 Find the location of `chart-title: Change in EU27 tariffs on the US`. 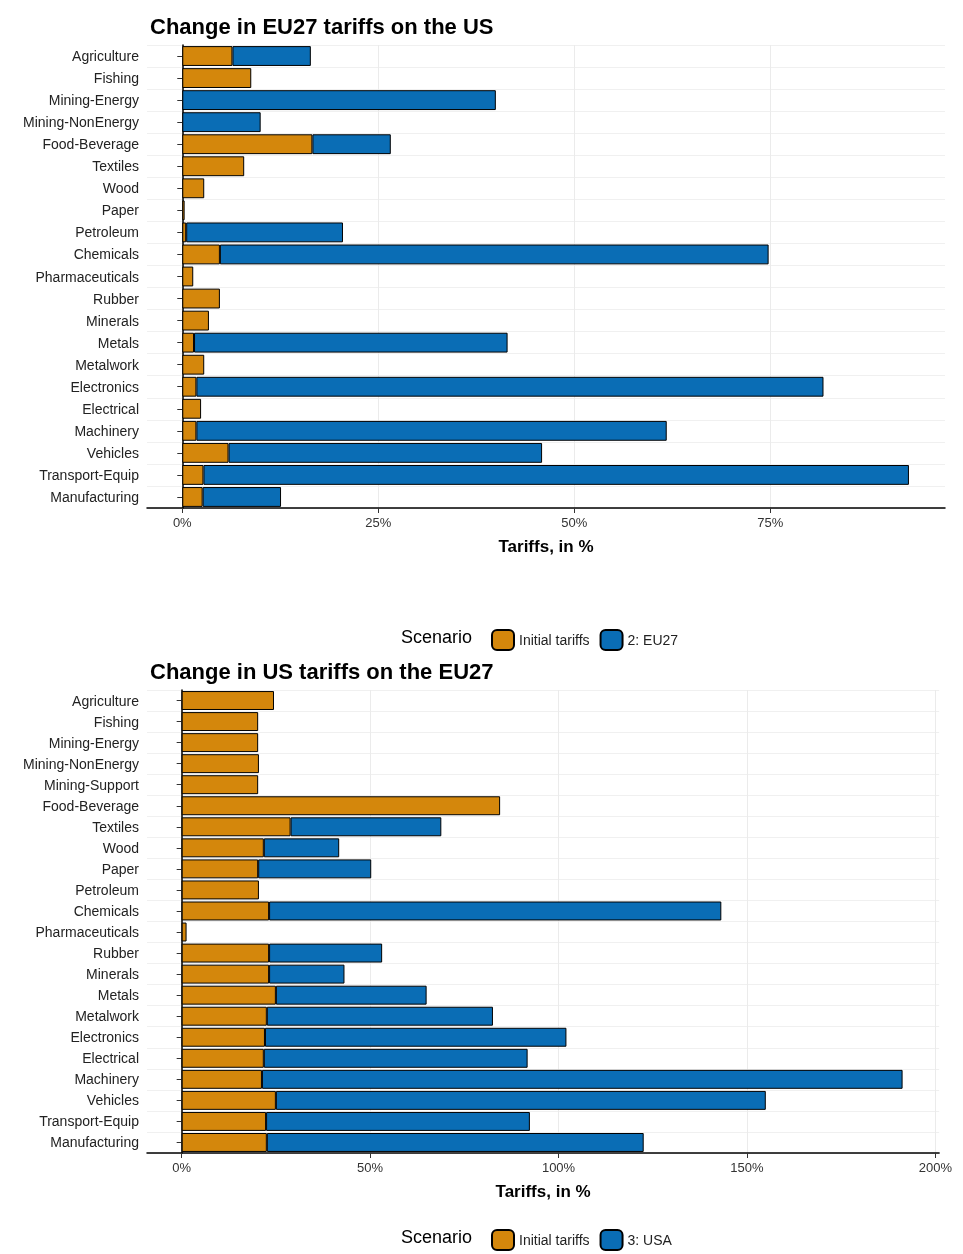

chart-title: Change in EU27 tariffs on the US is located at coordinates (322, 26).